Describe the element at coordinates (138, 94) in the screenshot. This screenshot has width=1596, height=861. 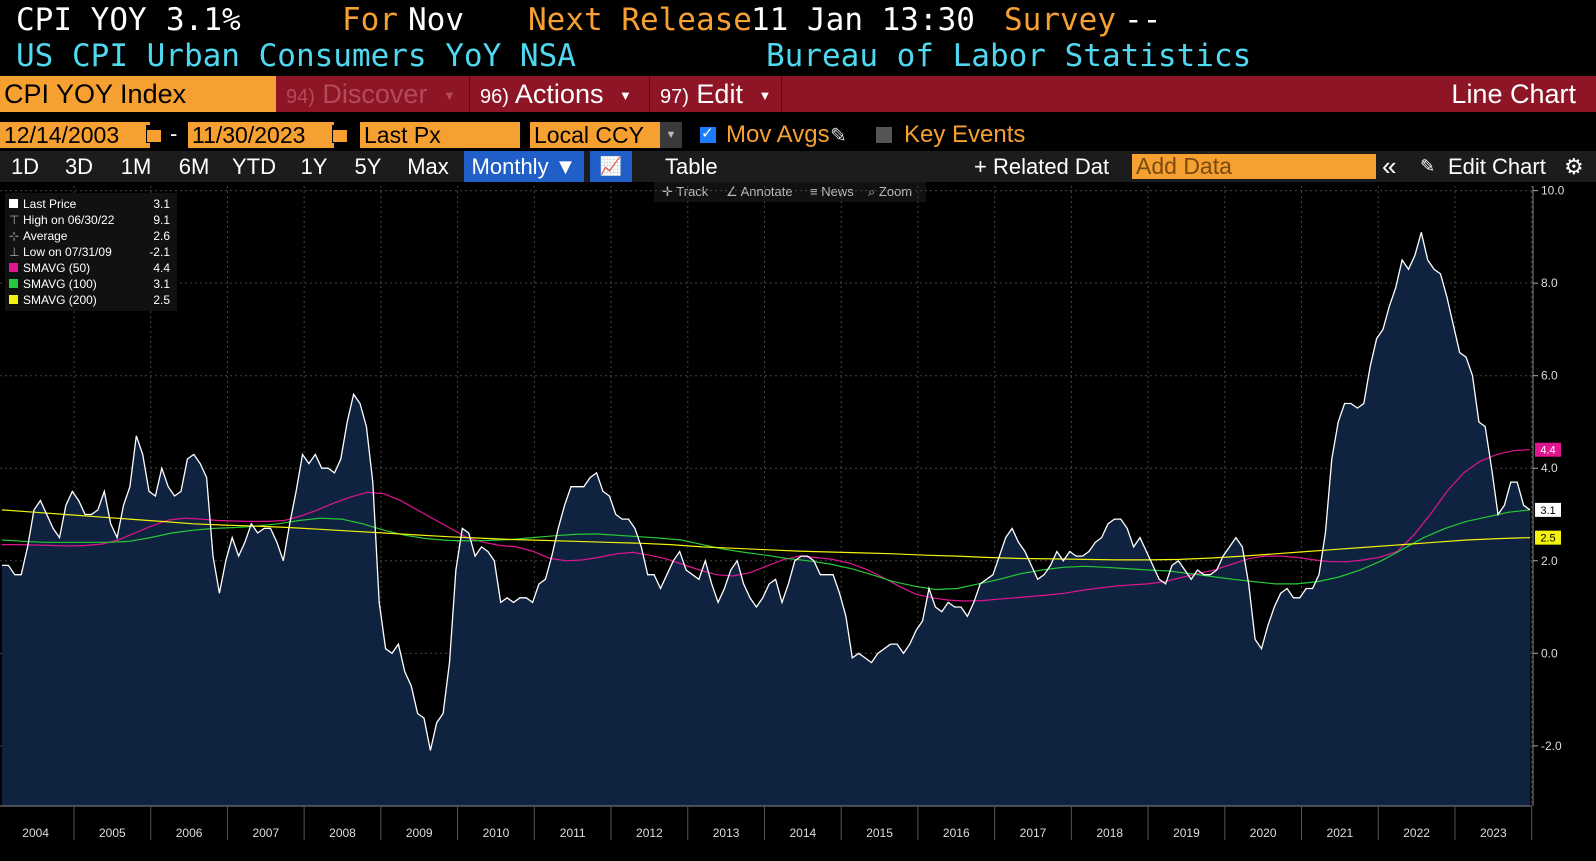
I see `security-field: CPI YOY Index` at that location.